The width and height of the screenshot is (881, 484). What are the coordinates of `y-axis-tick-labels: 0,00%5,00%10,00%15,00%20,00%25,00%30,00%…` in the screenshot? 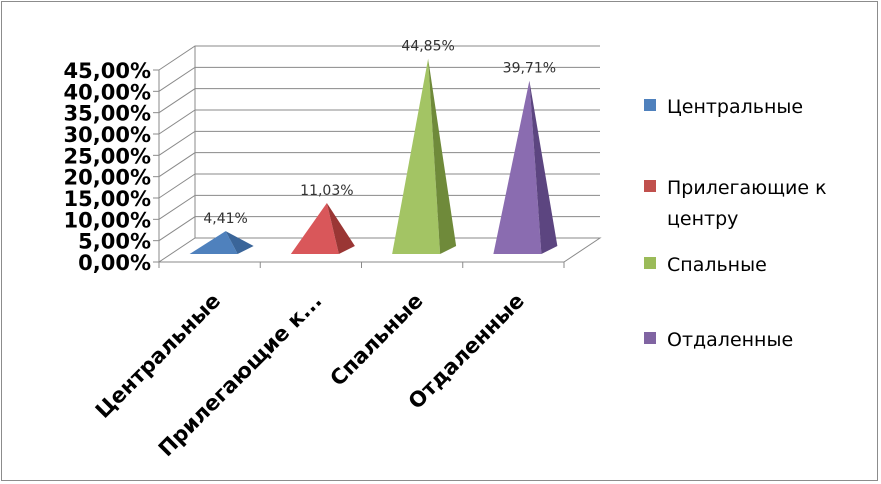 It's located at (107, 167).